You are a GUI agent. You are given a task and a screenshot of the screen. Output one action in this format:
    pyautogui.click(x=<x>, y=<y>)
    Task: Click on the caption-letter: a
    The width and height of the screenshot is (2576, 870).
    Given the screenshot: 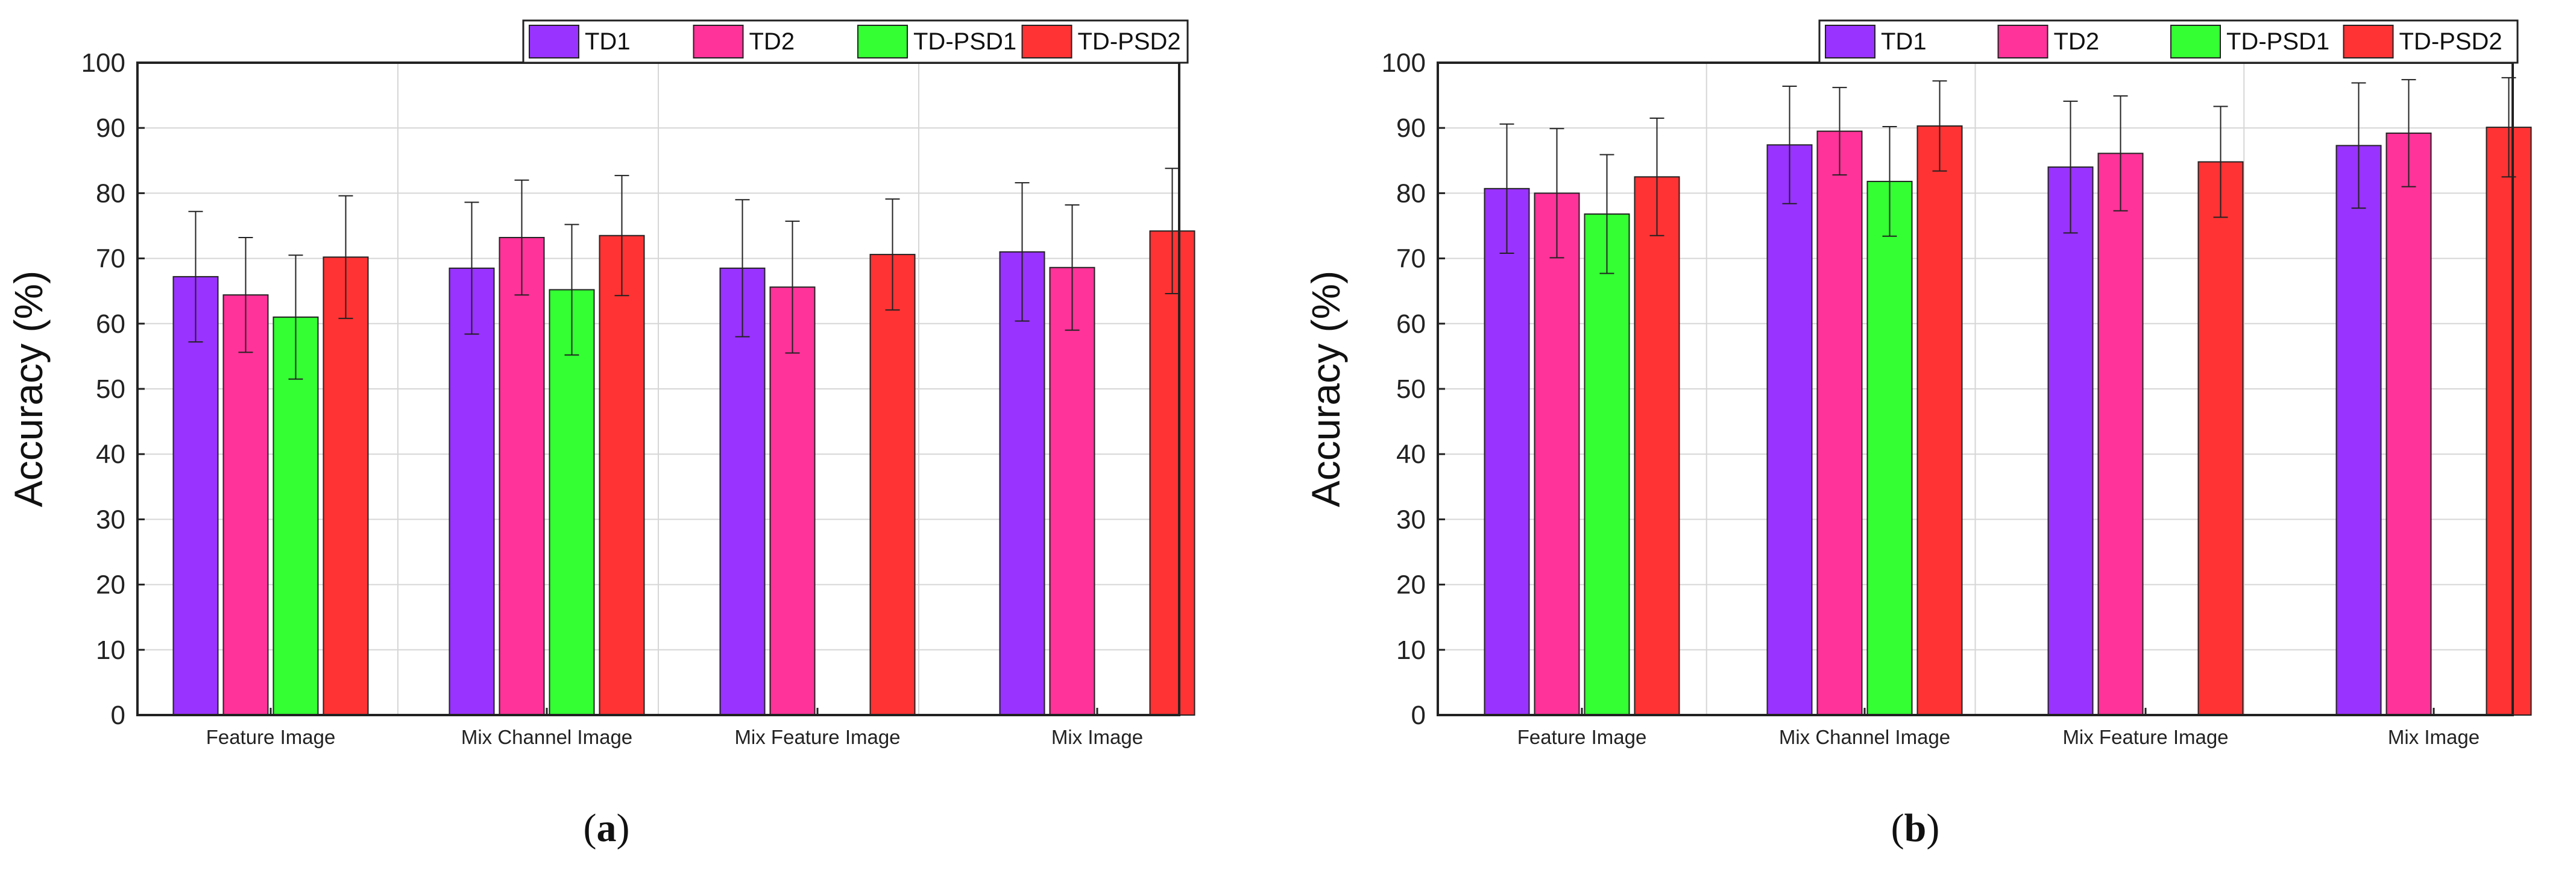 What is the action you would take?
    pyautogui.click(x=607, y=828)
    